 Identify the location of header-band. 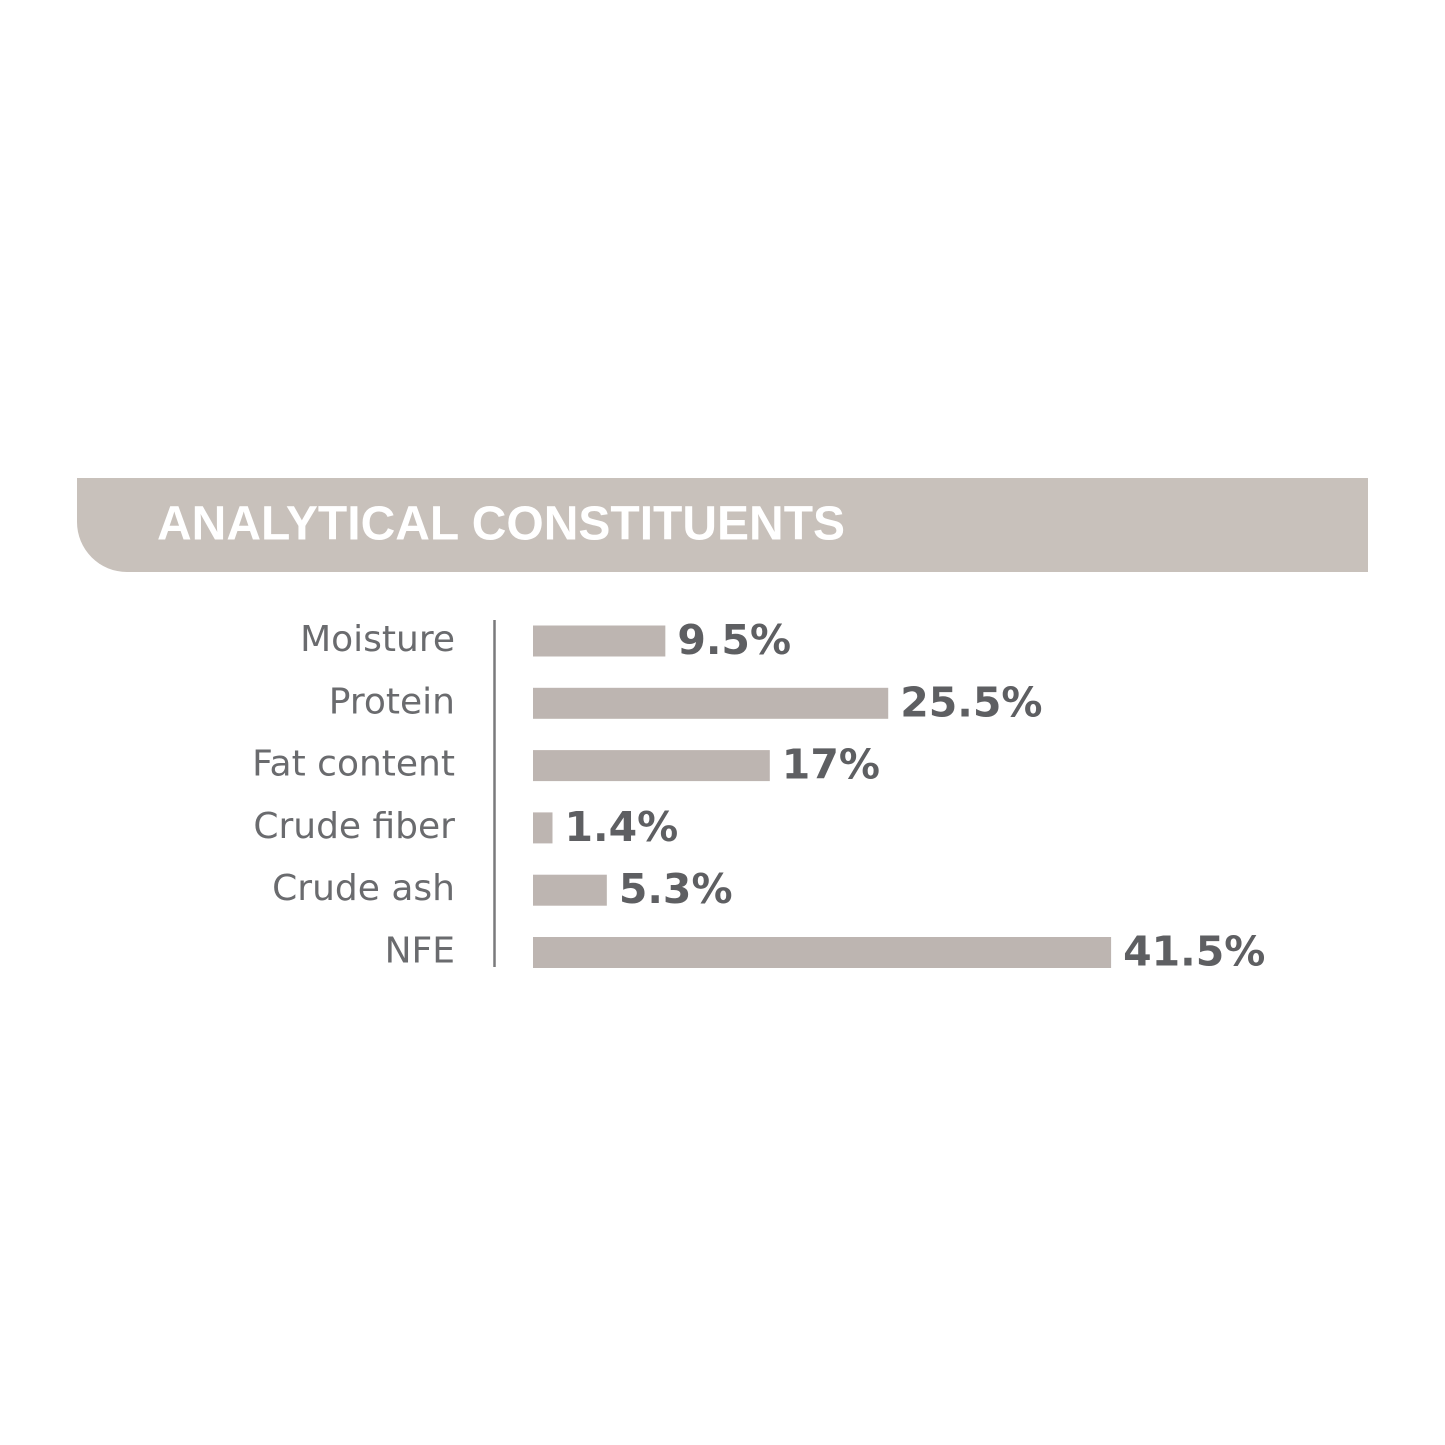
(722, 525).